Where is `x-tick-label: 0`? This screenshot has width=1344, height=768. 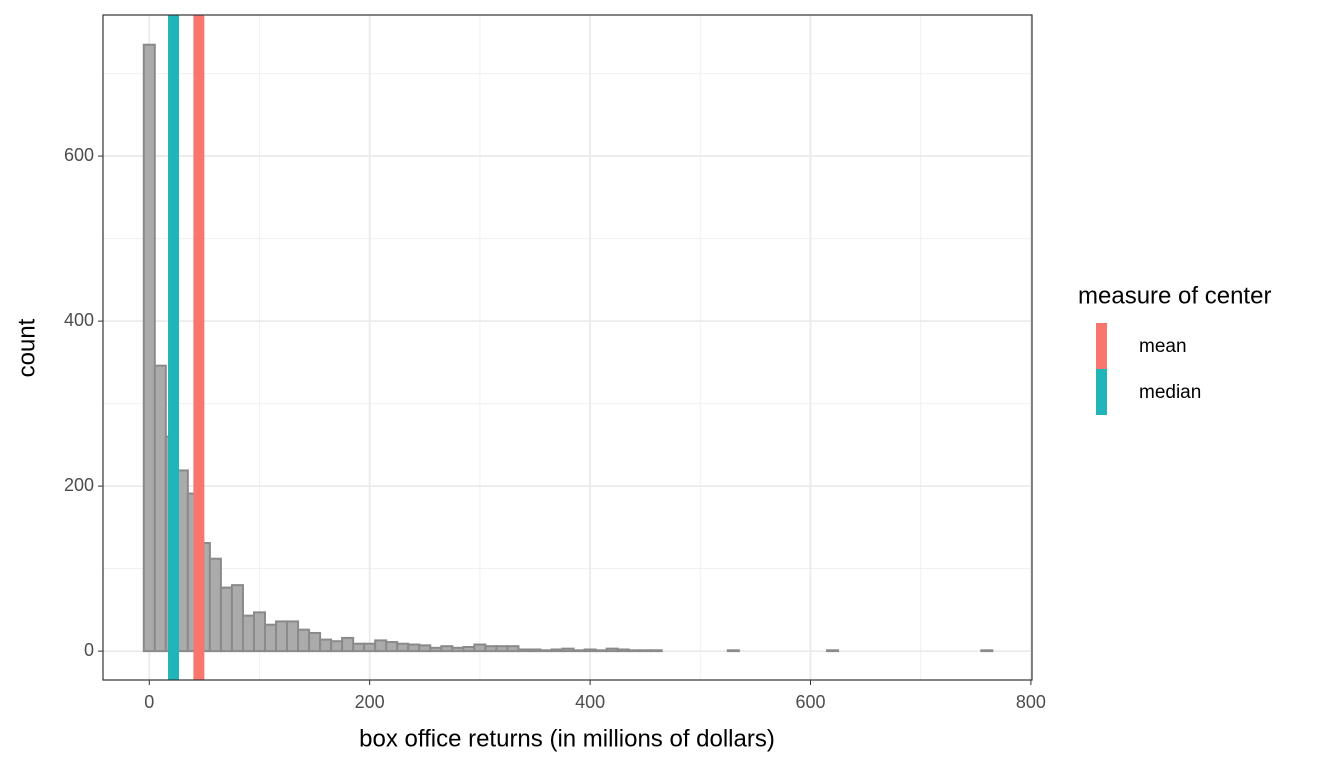
x-tick-label: 0 is located at coordinates (149, 702).